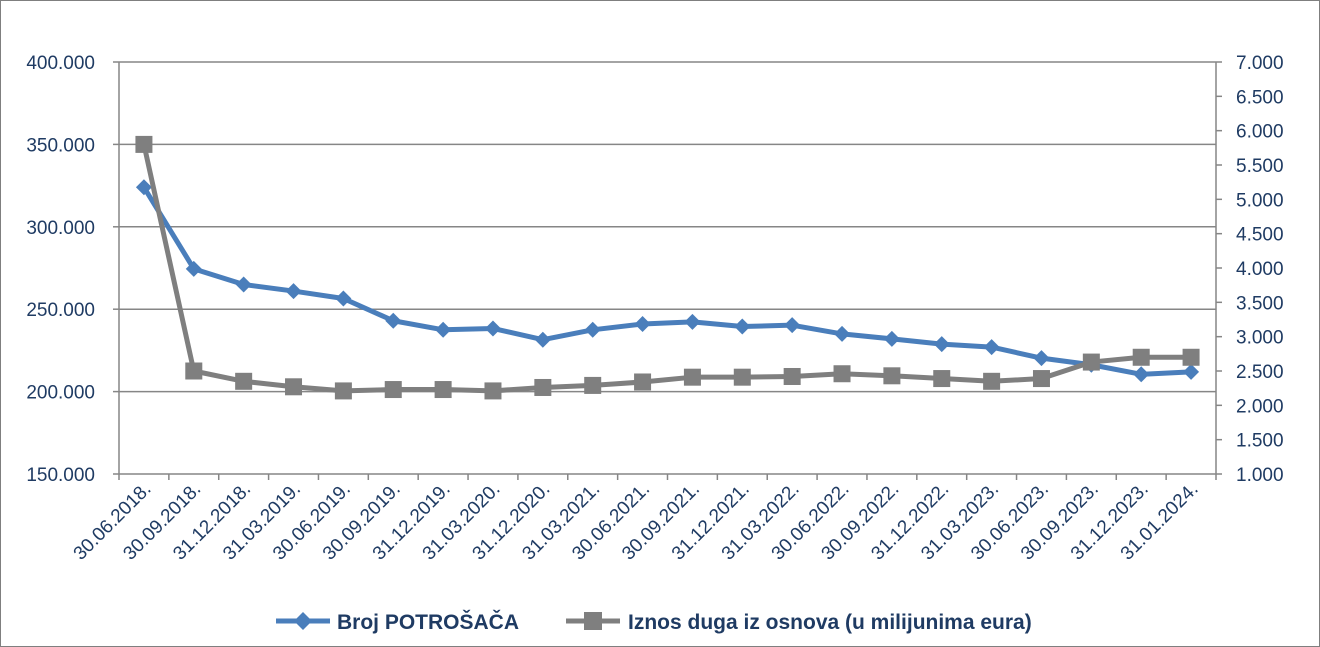 The height and width of the screenshot is (647, 1320). What do you see at coordinates (1260, 63) in the screenshot?
I see `right-tick-label: 7.000` at bounding box center [1260, 63].